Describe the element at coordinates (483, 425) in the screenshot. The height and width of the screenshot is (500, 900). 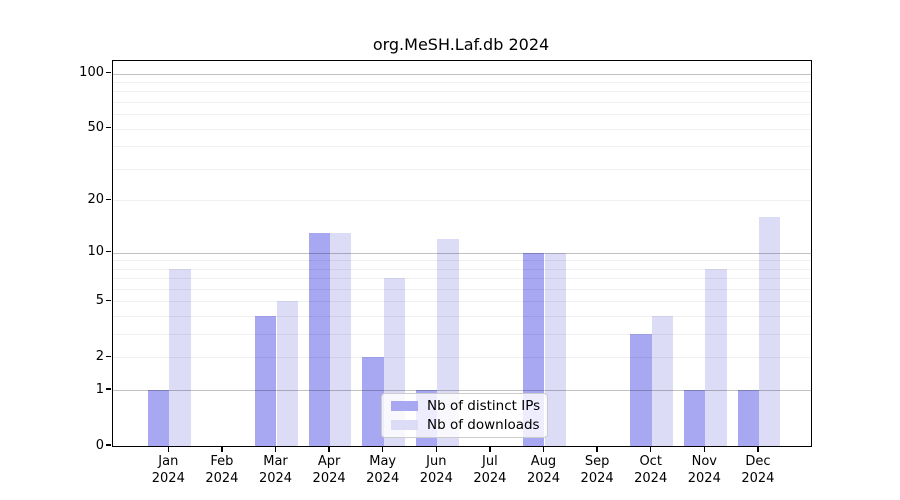
I see `legend-label: Nb of downloads` at that location.